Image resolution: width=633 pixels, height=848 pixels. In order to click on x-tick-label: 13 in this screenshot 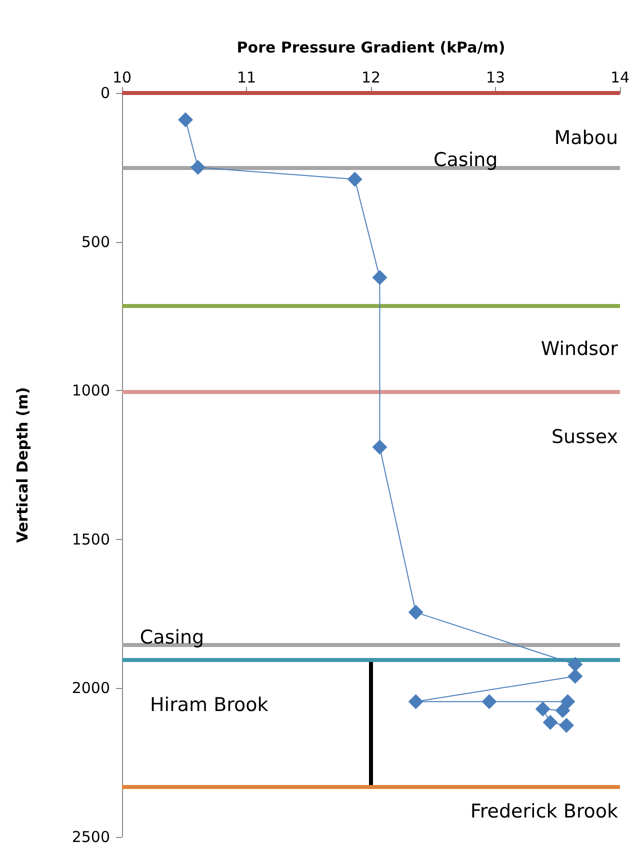, I will do `click(496, 77)`.